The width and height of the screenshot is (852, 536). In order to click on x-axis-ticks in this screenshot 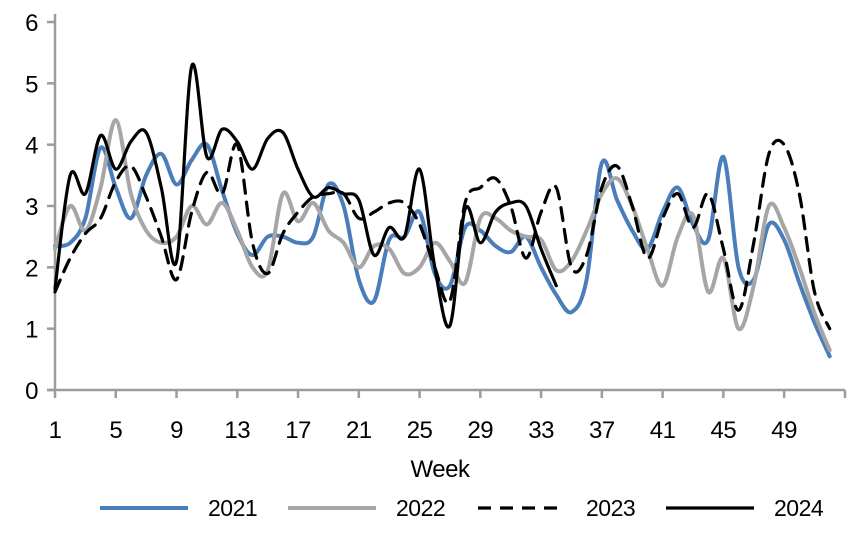, I will do `click(450, 394)`.